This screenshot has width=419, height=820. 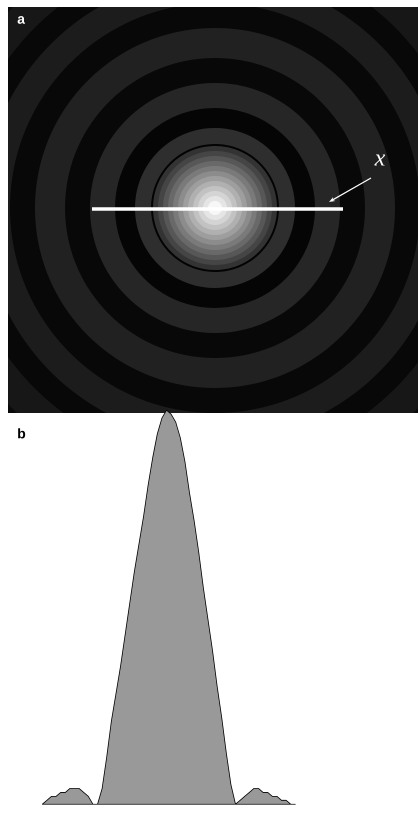 I want to click on text: x, so click(x=380, y=160).